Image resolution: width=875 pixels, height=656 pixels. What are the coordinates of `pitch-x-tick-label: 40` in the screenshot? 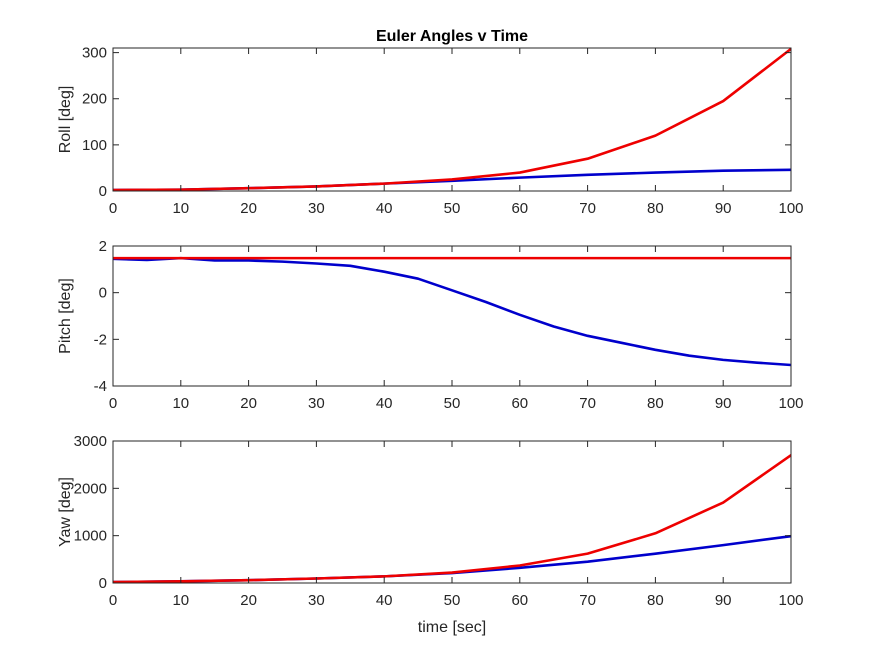 It's located at (384, 403).